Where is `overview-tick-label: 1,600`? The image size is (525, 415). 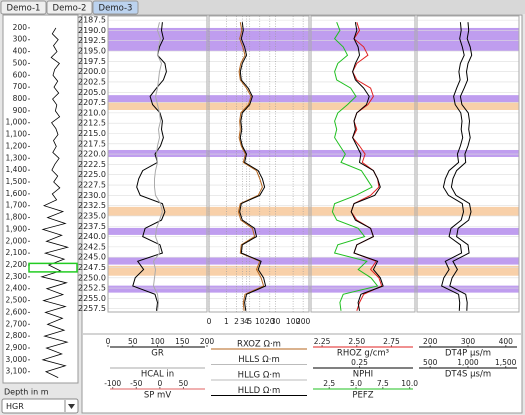 overview-tick-label: 1,600 is located at coordinates (17, 193).